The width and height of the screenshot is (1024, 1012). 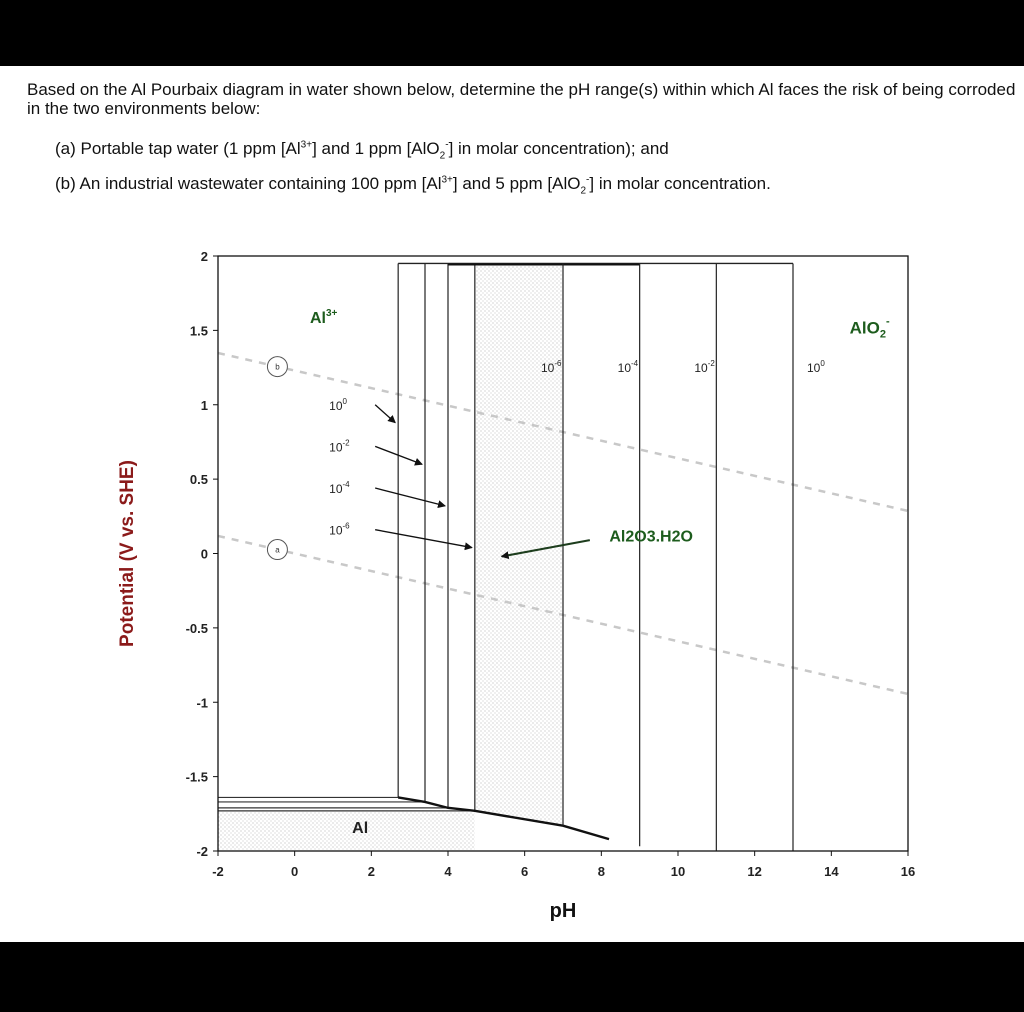 What do you see at coordinates (635, 363) in the screenshot?
I see `alo2-conc-exp: -4` at bounding box center [635, 363].